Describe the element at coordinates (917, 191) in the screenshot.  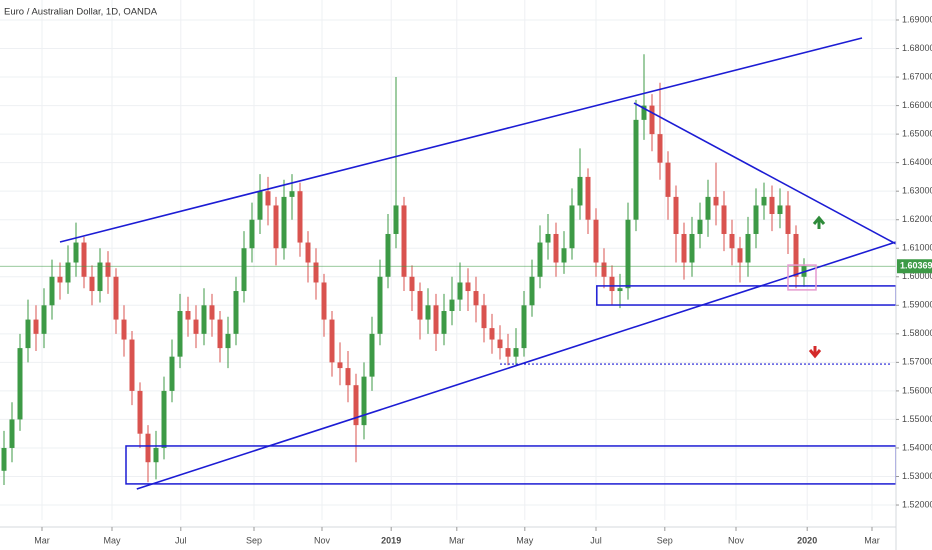
I see `y-tick-label: 1.63000` at that location.